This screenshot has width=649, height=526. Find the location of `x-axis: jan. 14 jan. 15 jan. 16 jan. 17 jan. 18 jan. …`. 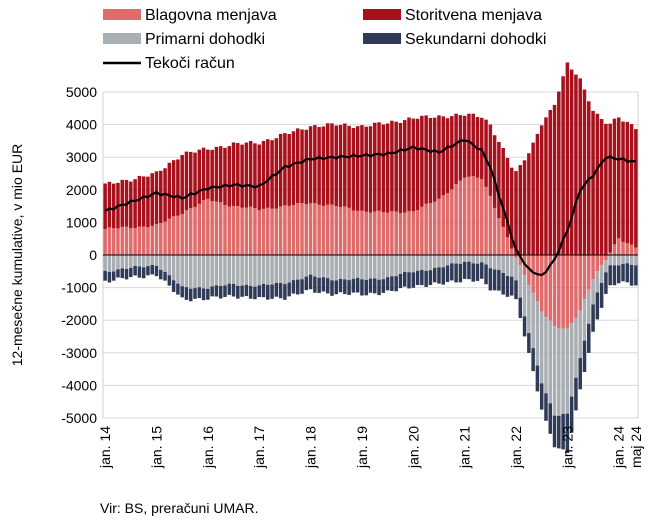

x-axis: jan. 14 jan. 15 jan. 16 jan. 17 jan. 18 jan. … is located at coordinates (370, 447).